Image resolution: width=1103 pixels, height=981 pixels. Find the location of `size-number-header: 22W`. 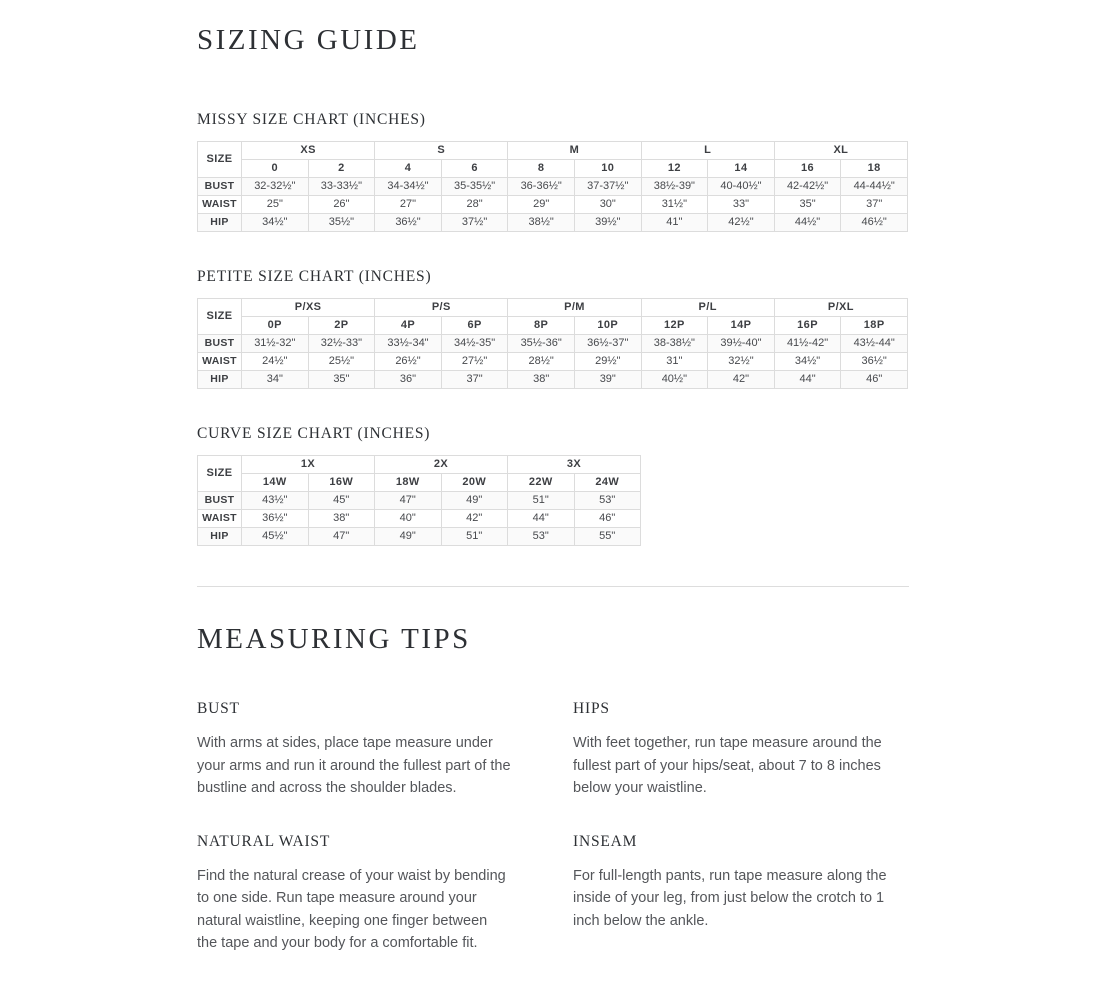

size-number-header: 22W is located at coordinates (541, 482).